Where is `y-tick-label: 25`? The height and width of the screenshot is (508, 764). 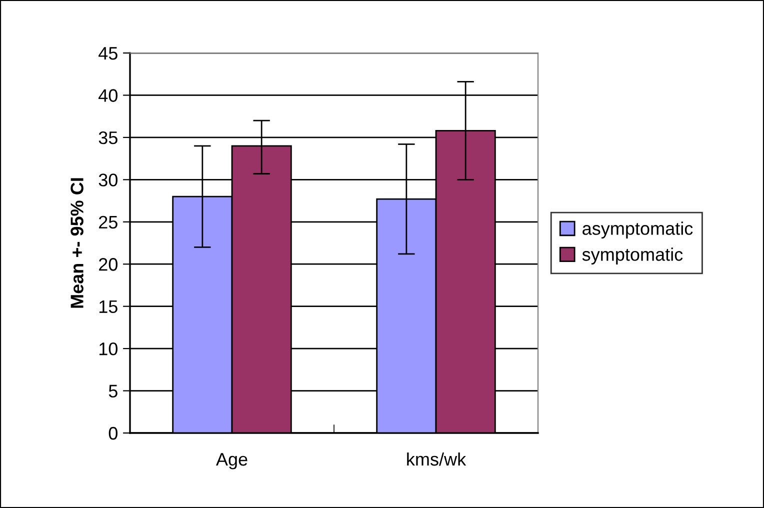 y-tick-label: 25 is located at coordinates (108, 222).